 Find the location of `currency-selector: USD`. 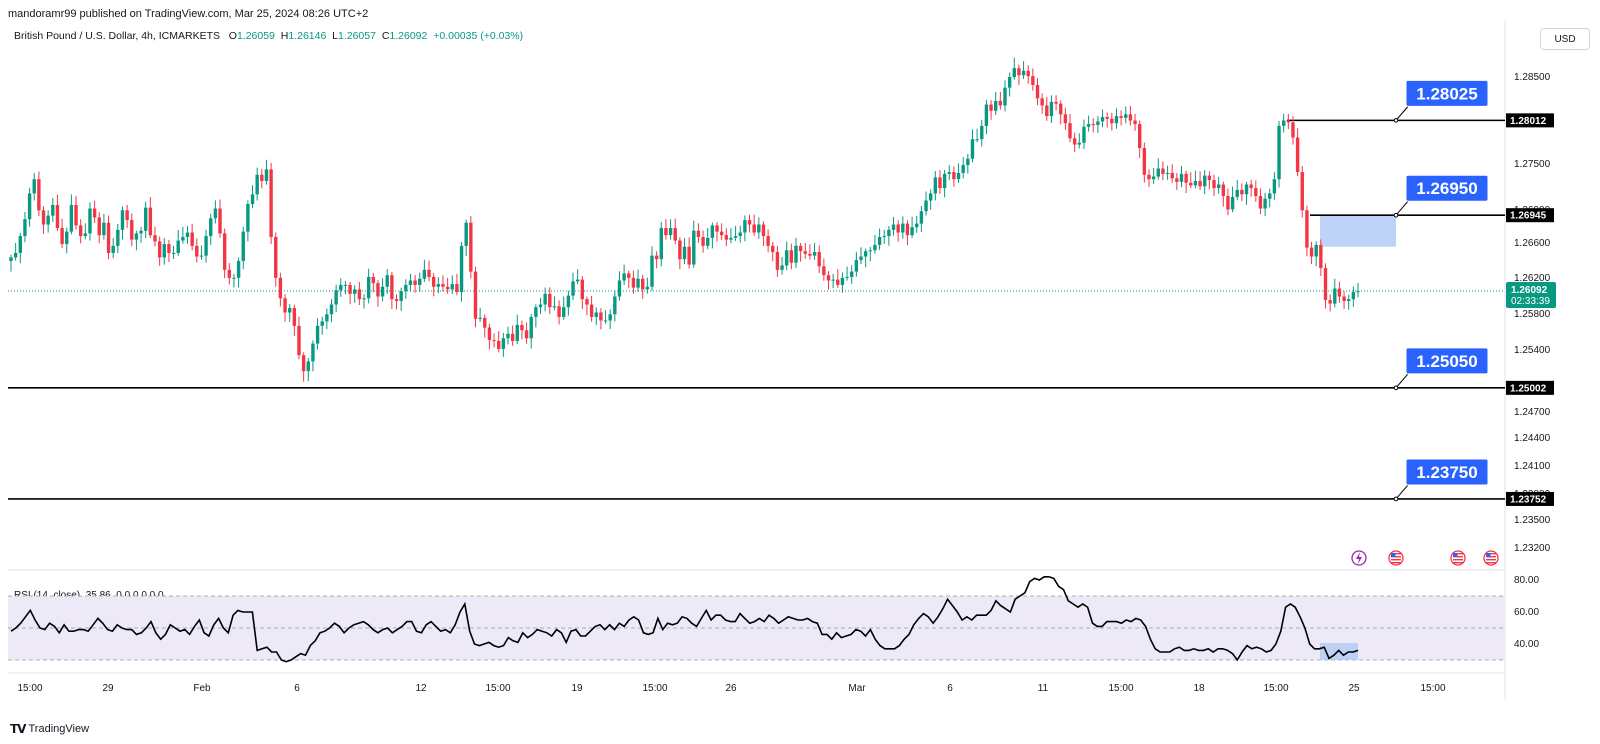

currency-selector: USD is located at coordinates (1565, 39).